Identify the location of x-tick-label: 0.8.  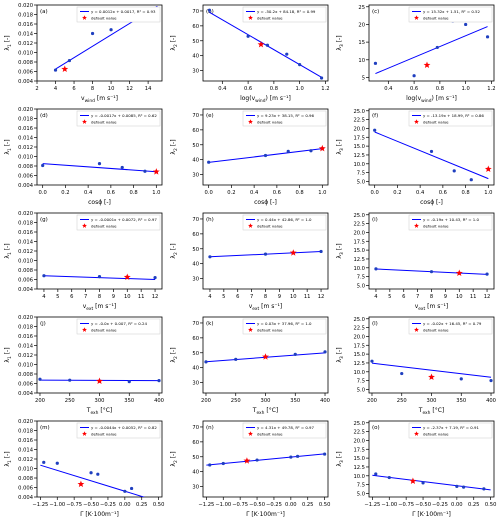
(465, 193).